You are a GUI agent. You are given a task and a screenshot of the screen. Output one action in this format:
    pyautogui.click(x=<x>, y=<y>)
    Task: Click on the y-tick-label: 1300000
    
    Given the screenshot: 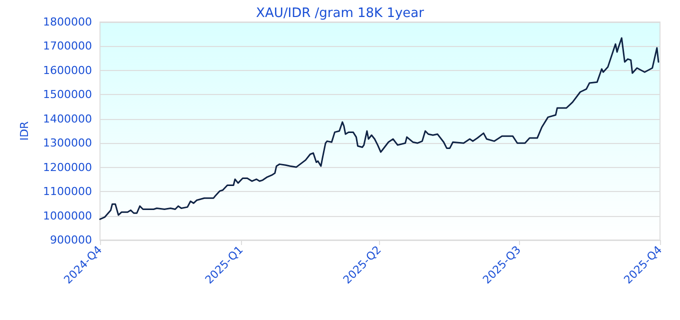 What is the action you would take?
    pyautogui.click(x=67, y=143)
    